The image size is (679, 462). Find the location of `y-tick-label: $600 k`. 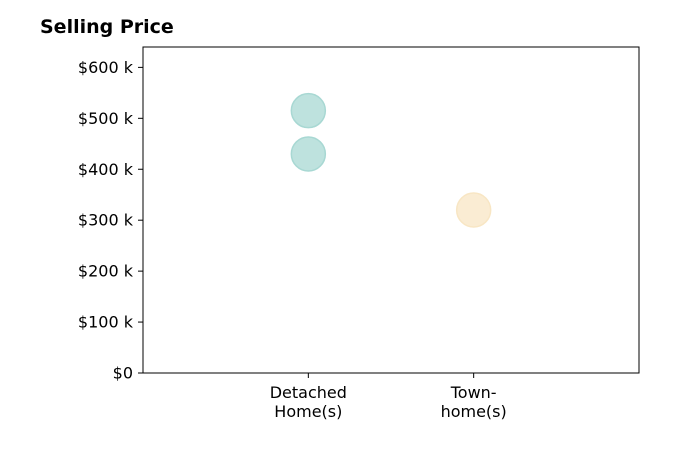

y-tick-label: $600 k is located at coordinates (106, 67).